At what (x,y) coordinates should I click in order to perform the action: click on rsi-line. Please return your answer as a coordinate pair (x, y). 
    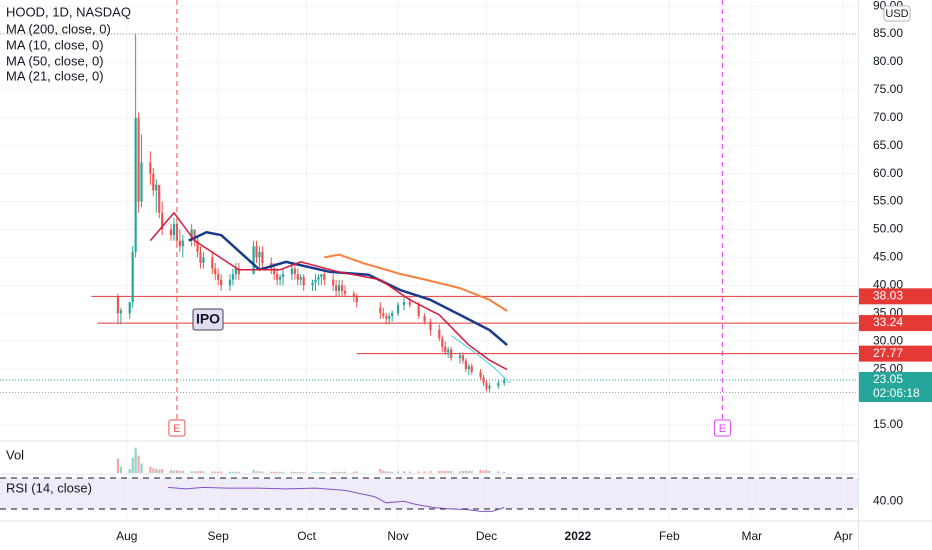
    Looking at the image, I should click on (336, 499).